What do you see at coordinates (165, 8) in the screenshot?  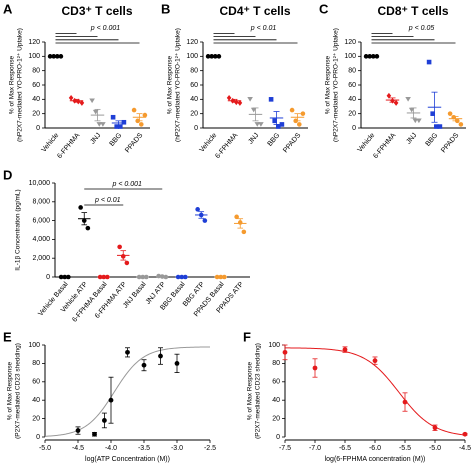 I see `panel-letter: B` at bounding box center [165, 8].